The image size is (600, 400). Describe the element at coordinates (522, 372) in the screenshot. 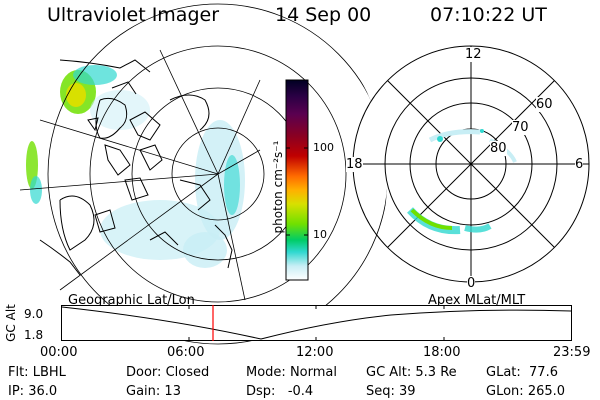

I see `glat-info: GLat: 77.6` at that location.